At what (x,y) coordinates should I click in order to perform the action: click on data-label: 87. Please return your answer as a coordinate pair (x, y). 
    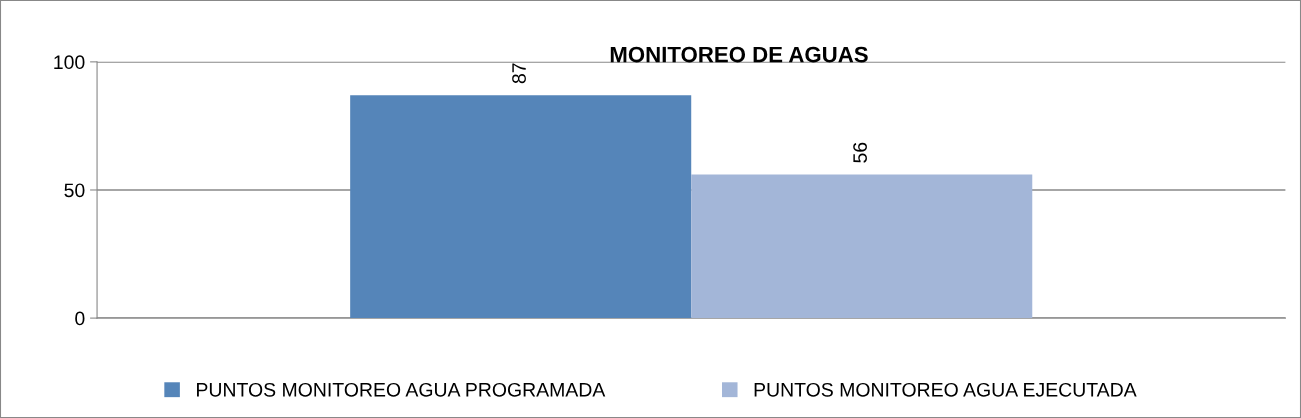
    Looking at the image, I should click on (519, 73).